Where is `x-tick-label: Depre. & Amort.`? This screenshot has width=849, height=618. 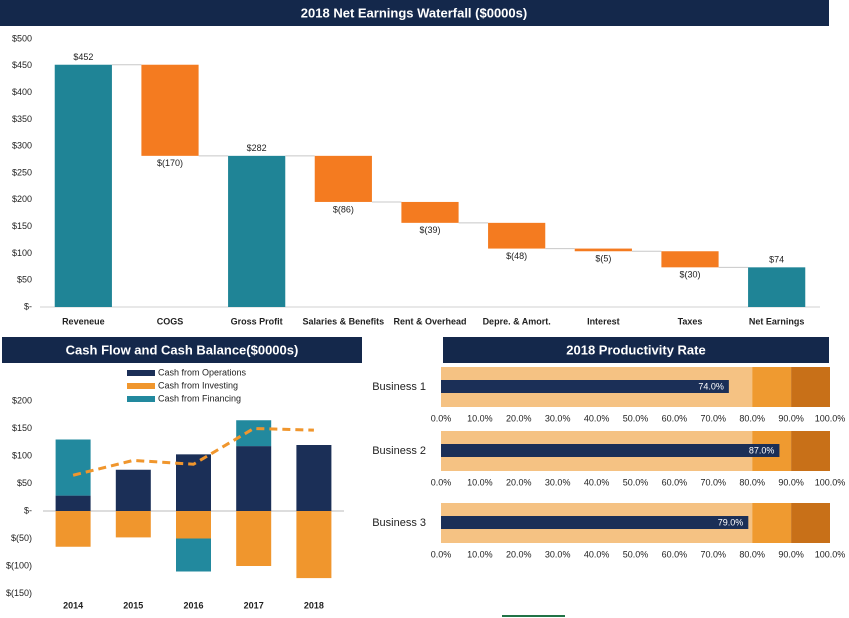
x-tick-label: Depre. & Amort. is located at coordinates (517, 321).